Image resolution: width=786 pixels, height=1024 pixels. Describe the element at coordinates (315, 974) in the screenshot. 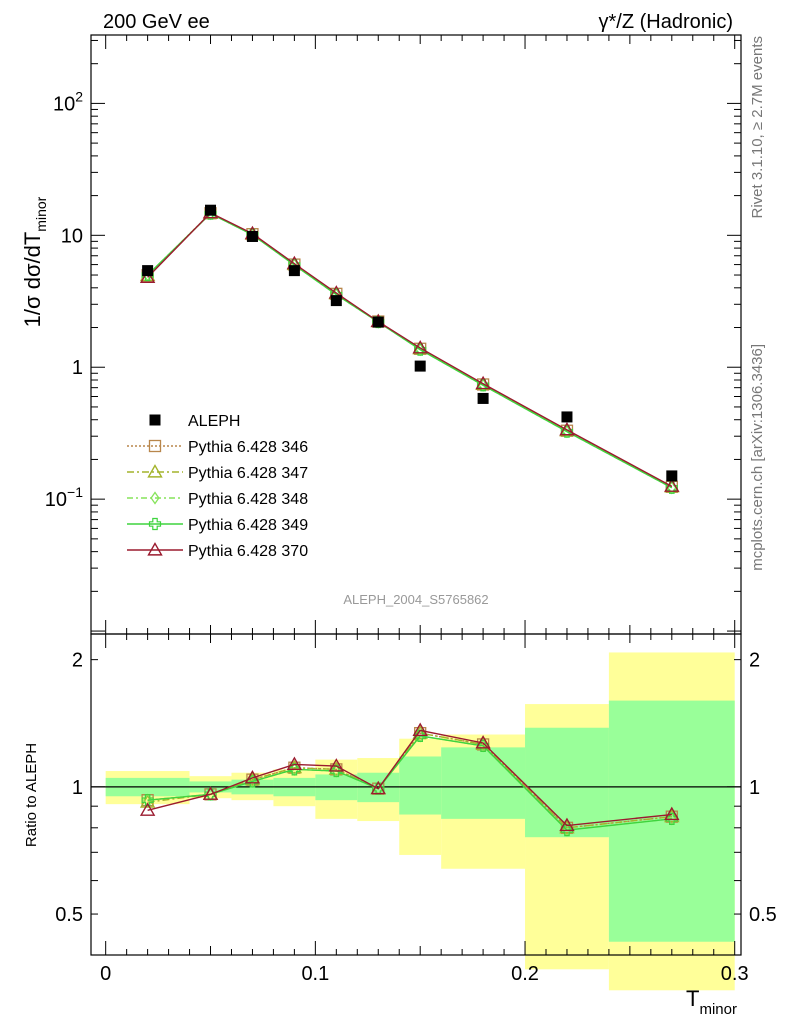

I see `x-tick-label: 0.1` at that location.